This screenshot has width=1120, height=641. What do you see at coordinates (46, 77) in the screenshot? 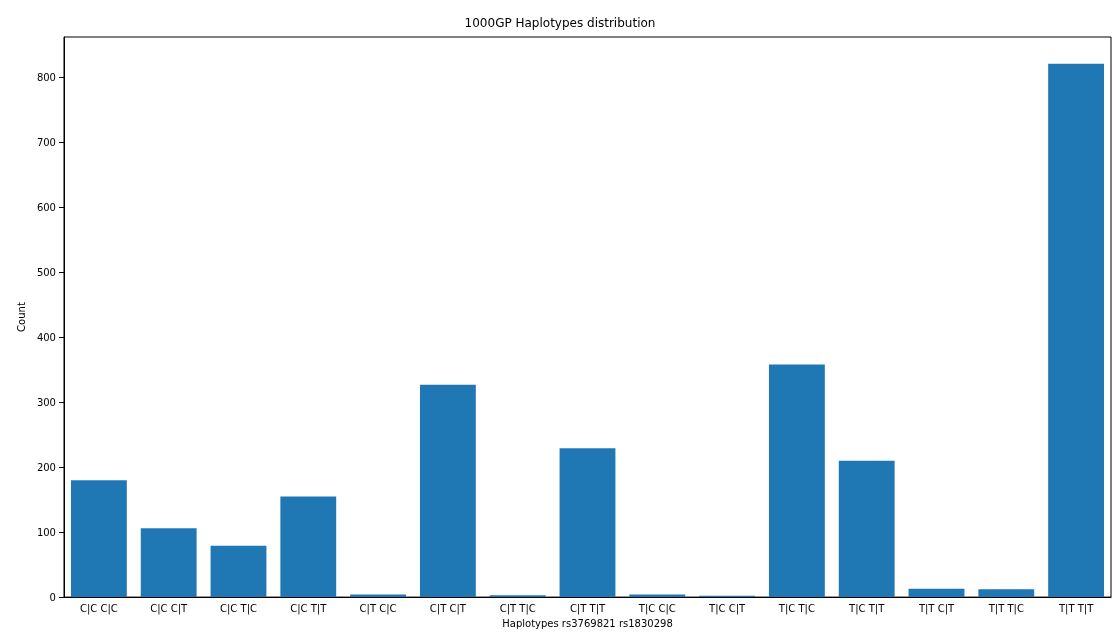
I see `y-tick-label: 800` at bounding box center [46, 77].